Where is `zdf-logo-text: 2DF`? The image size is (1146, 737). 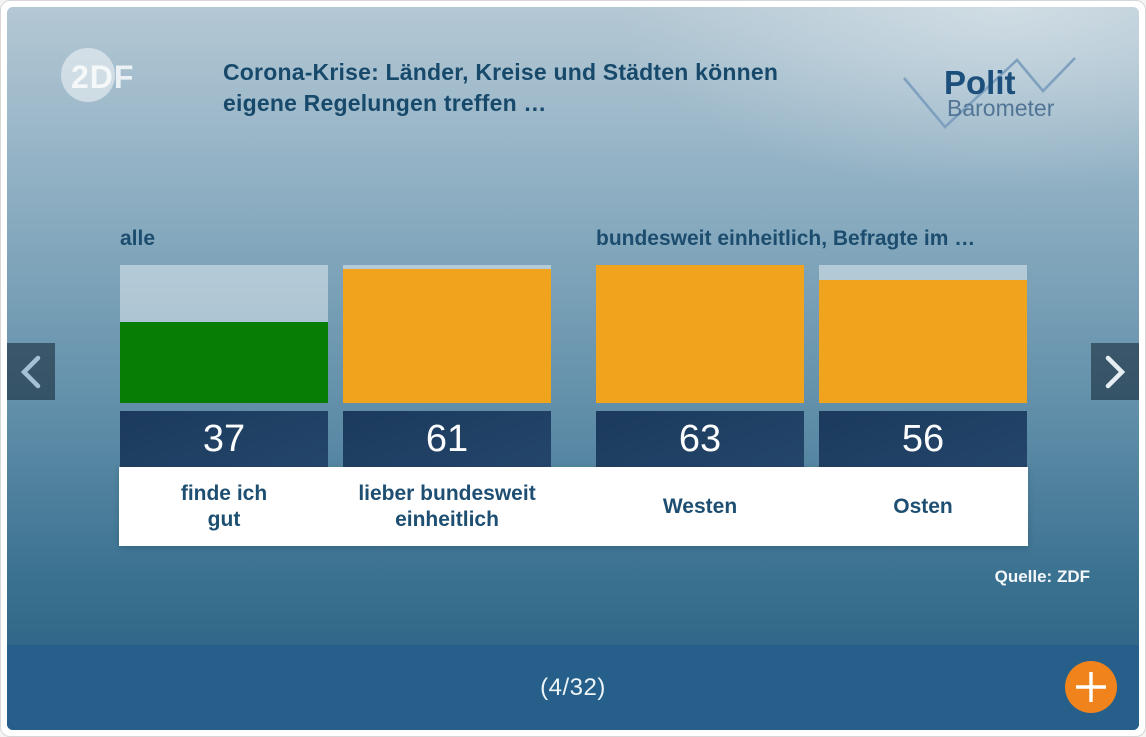 zdf-logo-text: 2DF is located at coordinates (102, 77).